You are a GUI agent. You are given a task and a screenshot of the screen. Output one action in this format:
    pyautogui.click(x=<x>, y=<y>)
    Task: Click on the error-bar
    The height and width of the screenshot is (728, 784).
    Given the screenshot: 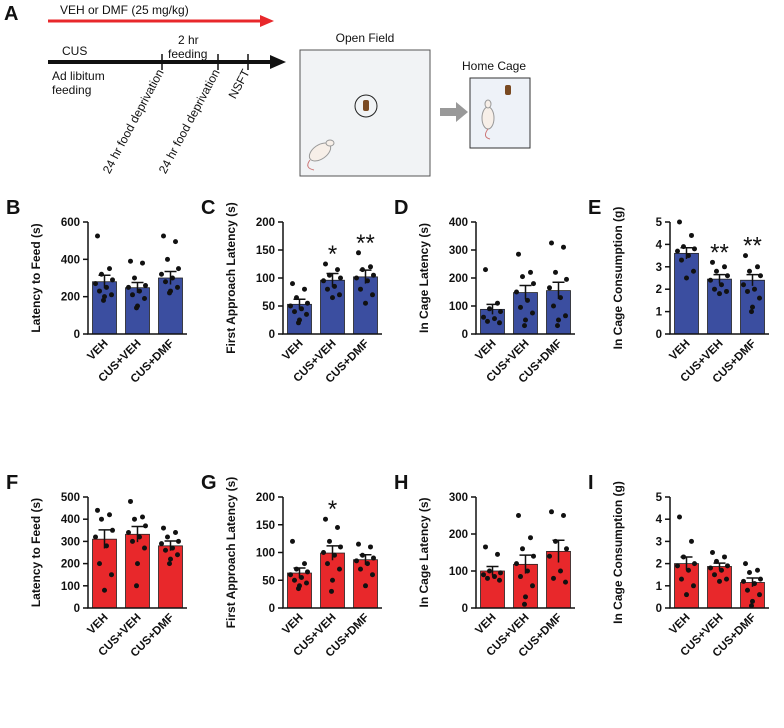 What is the action you would take?
    pyautogui.click(x=752, y=279)
    